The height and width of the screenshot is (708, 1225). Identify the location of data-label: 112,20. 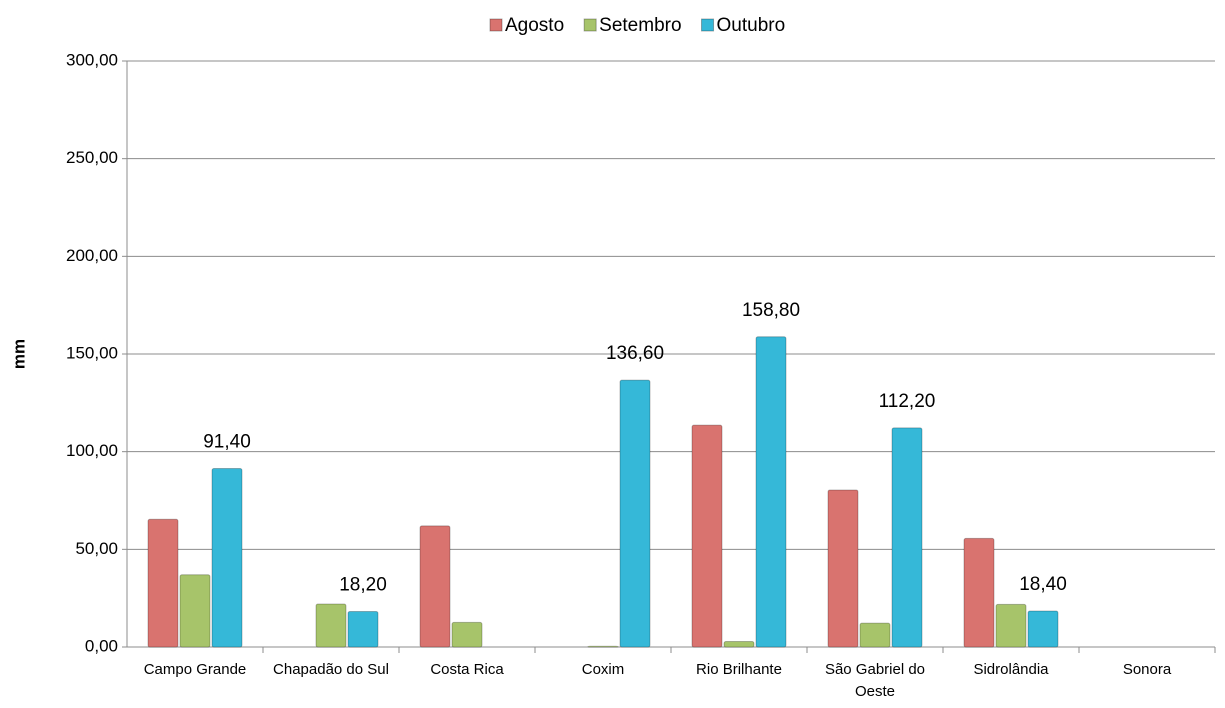
(907, 401).